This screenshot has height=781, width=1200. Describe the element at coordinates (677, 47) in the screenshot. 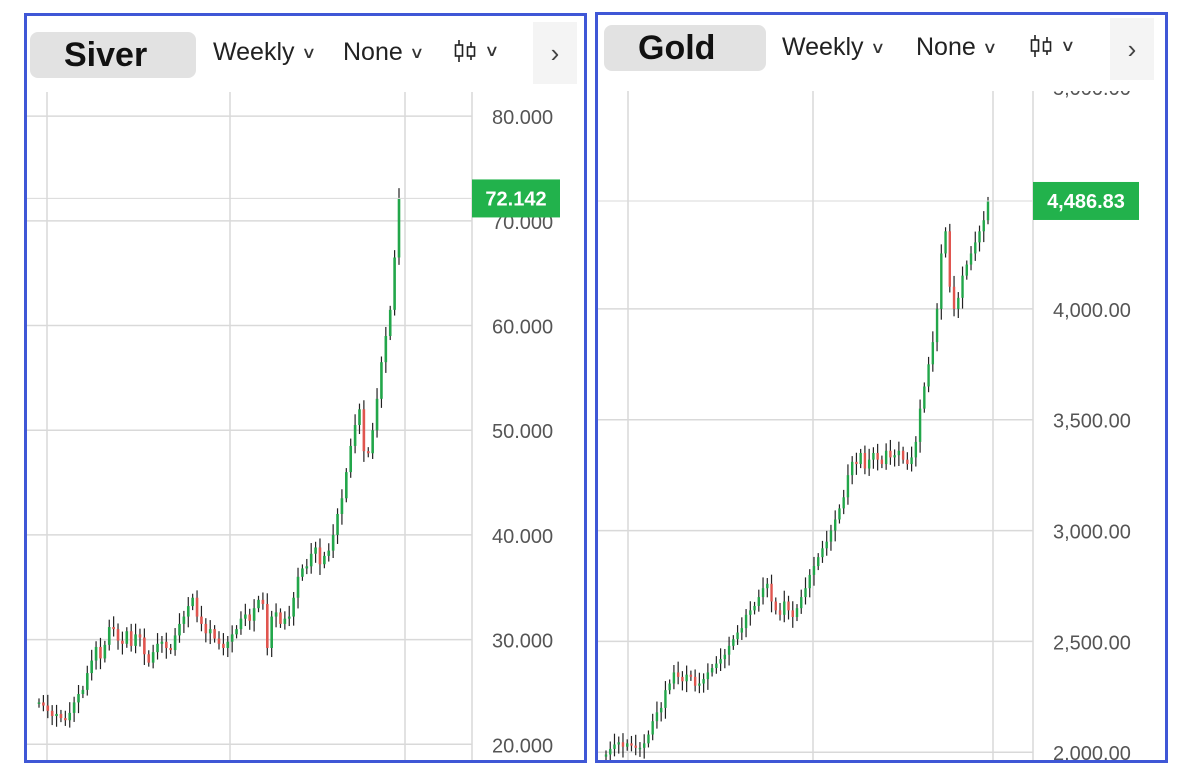

I see `symbol-label: Gold` at that location.